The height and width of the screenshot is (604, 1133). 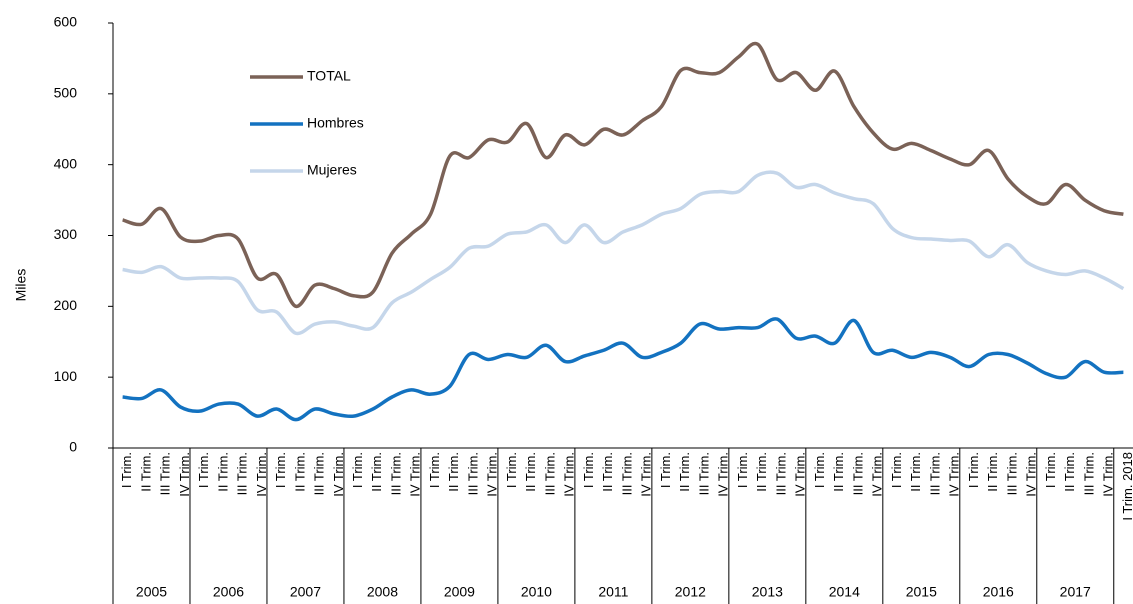 I want to click on year-label: 2006, so click(x=228, y=592).